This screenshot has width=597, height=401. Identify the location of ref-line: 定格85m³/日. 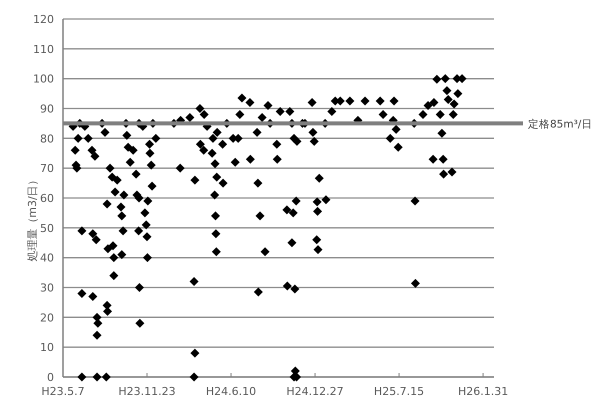
(327, 124).